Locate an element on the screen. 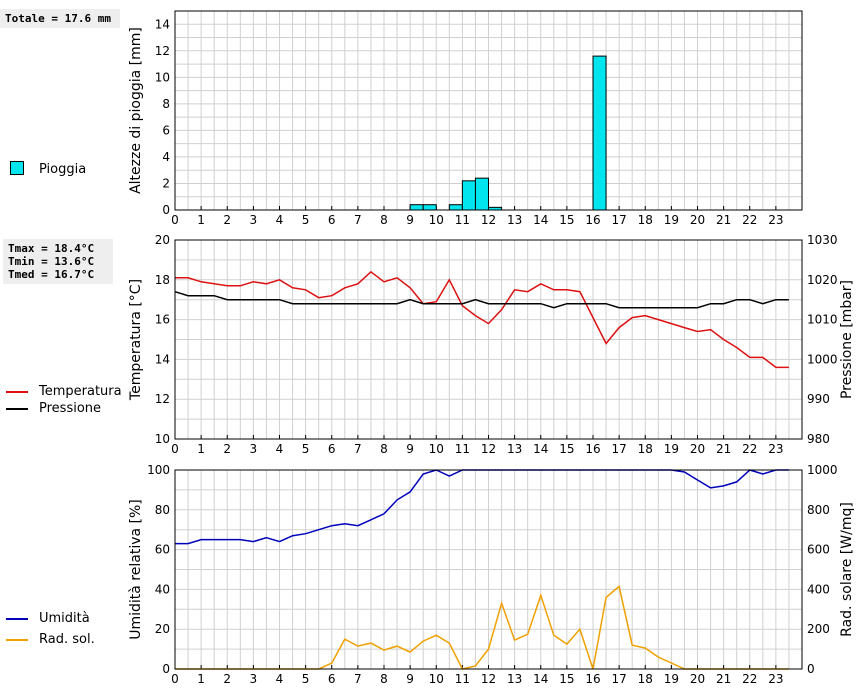  rain-legend-label: Pioggia is located at coordinates (63, 169).